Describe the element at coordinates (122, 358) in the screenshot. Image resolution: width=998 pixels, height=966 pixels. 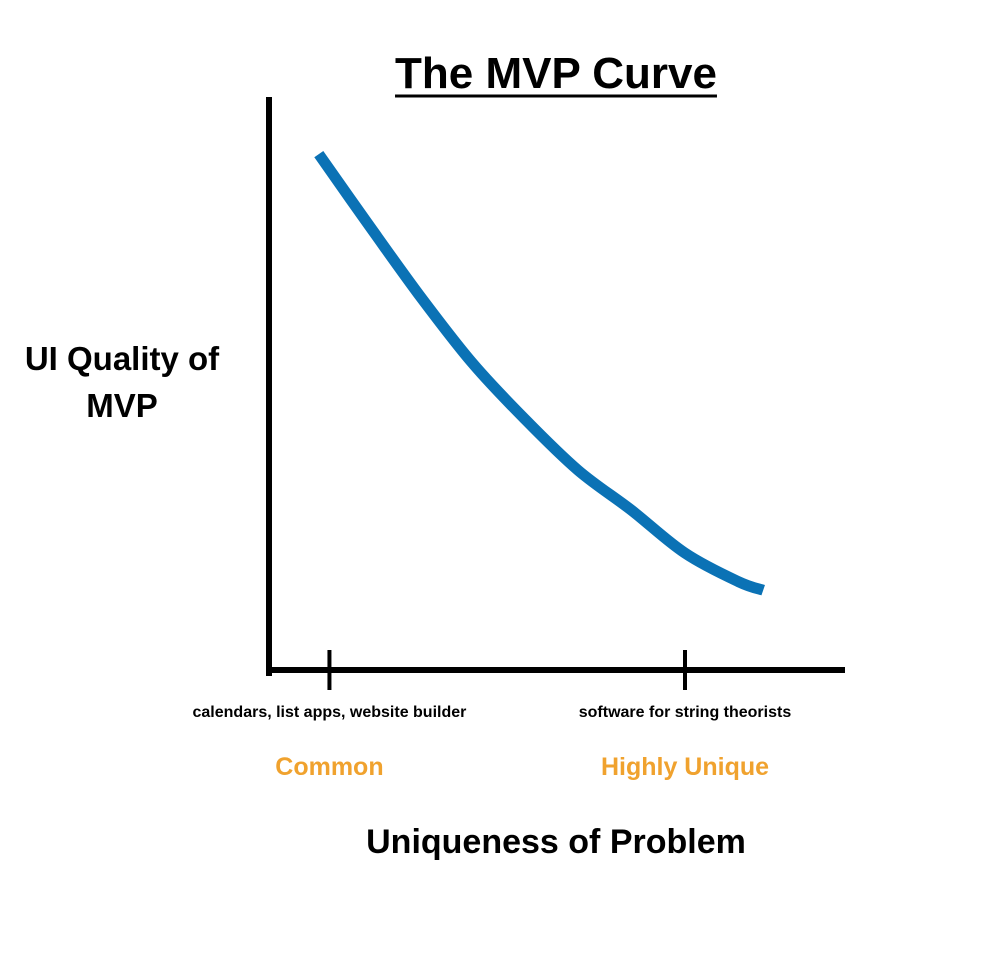
I see `y-axis-label-line-1: UI Quality of` at that location.